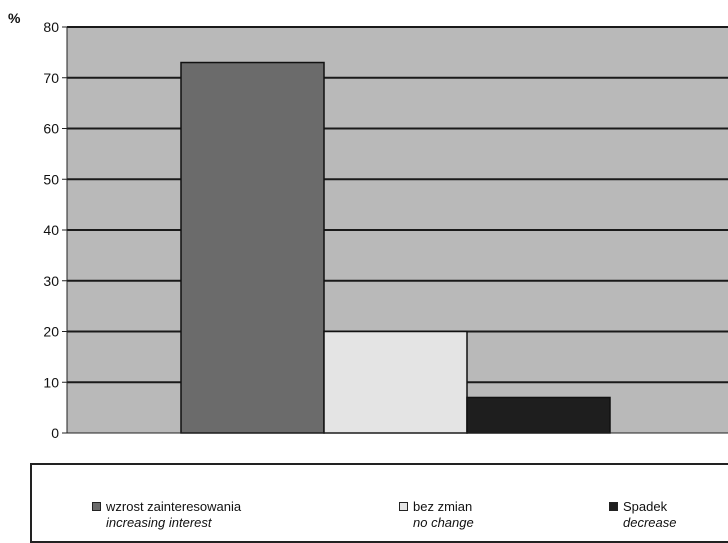 Image resolution: width=728 pixels, height=543 pixels. Describe the element at coordinates (55, 433) in the screenshot. I see `y-tick-label-0: 0` at that location.